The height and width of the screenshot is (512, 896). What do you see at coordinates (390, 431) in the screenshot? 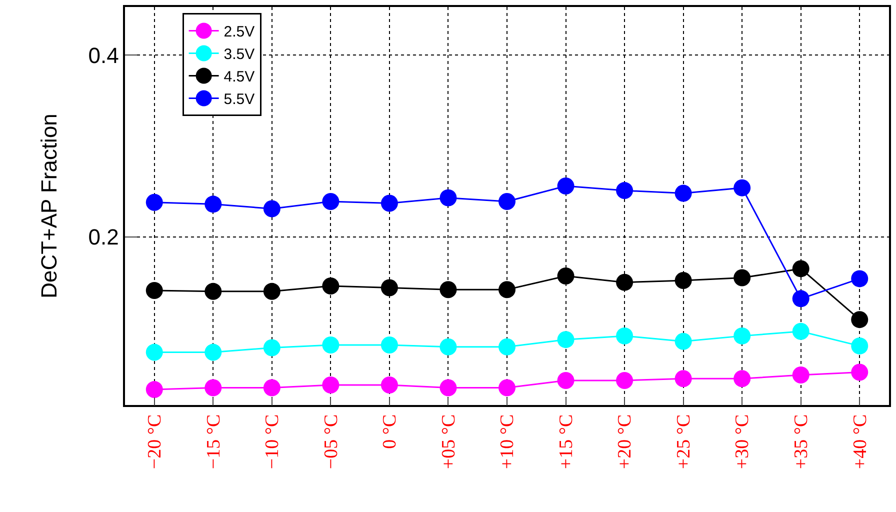
I see `x-tick-label: 0 °C` at bounding box center [390, 431].